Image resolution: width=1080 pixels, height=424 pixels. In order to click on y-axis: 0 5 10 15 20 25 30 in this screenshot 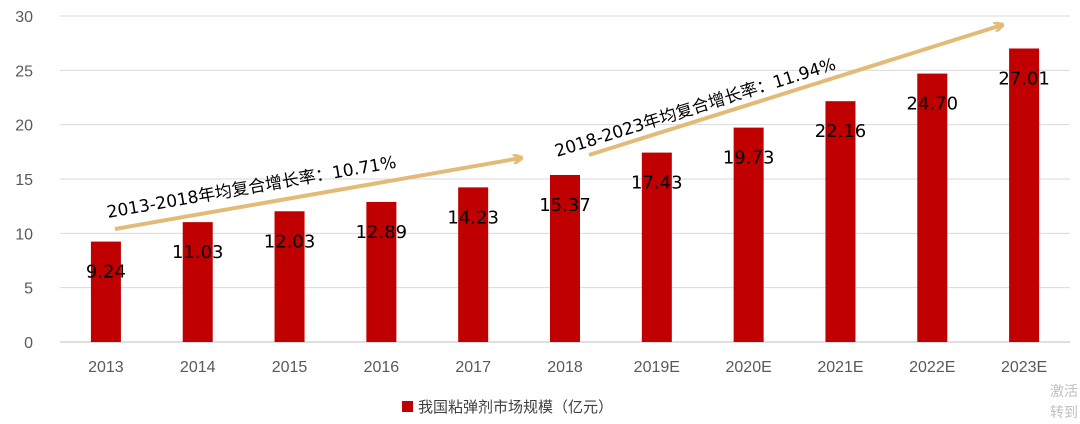, I will do `click(24, 180)`.